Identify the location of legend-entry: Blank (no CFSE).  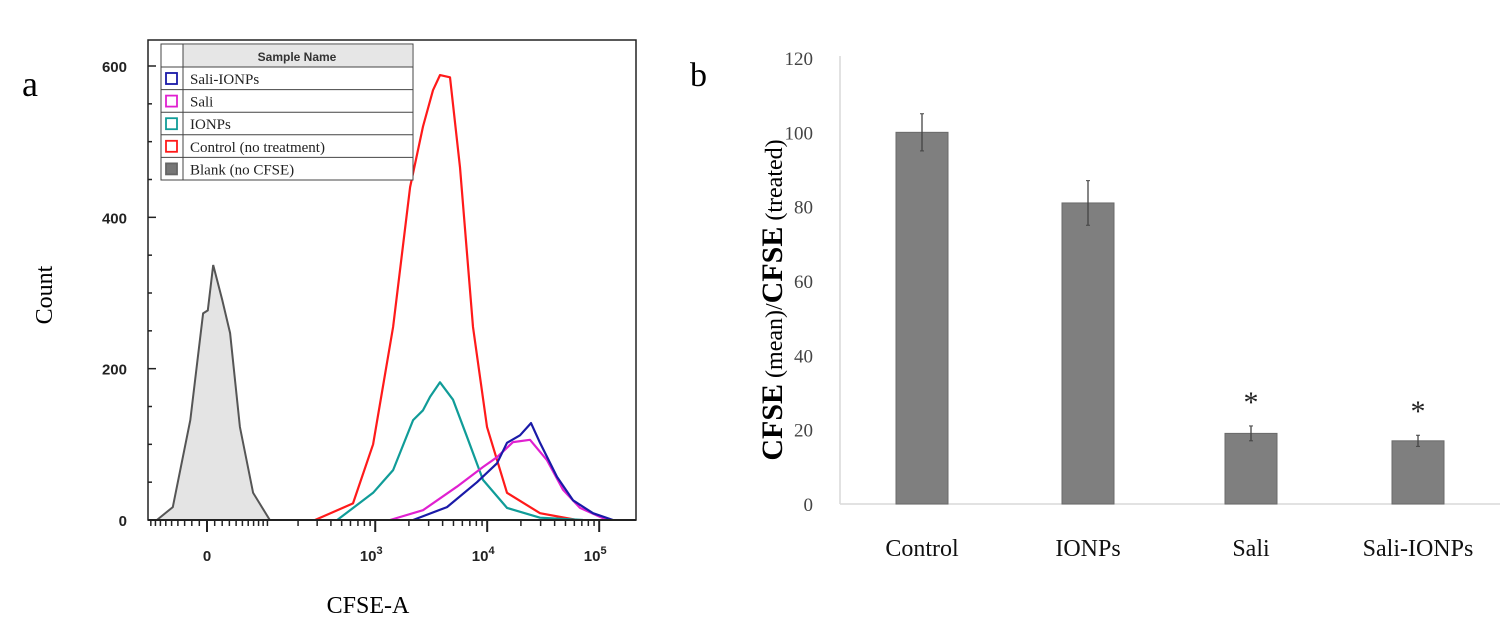
(242, 170).